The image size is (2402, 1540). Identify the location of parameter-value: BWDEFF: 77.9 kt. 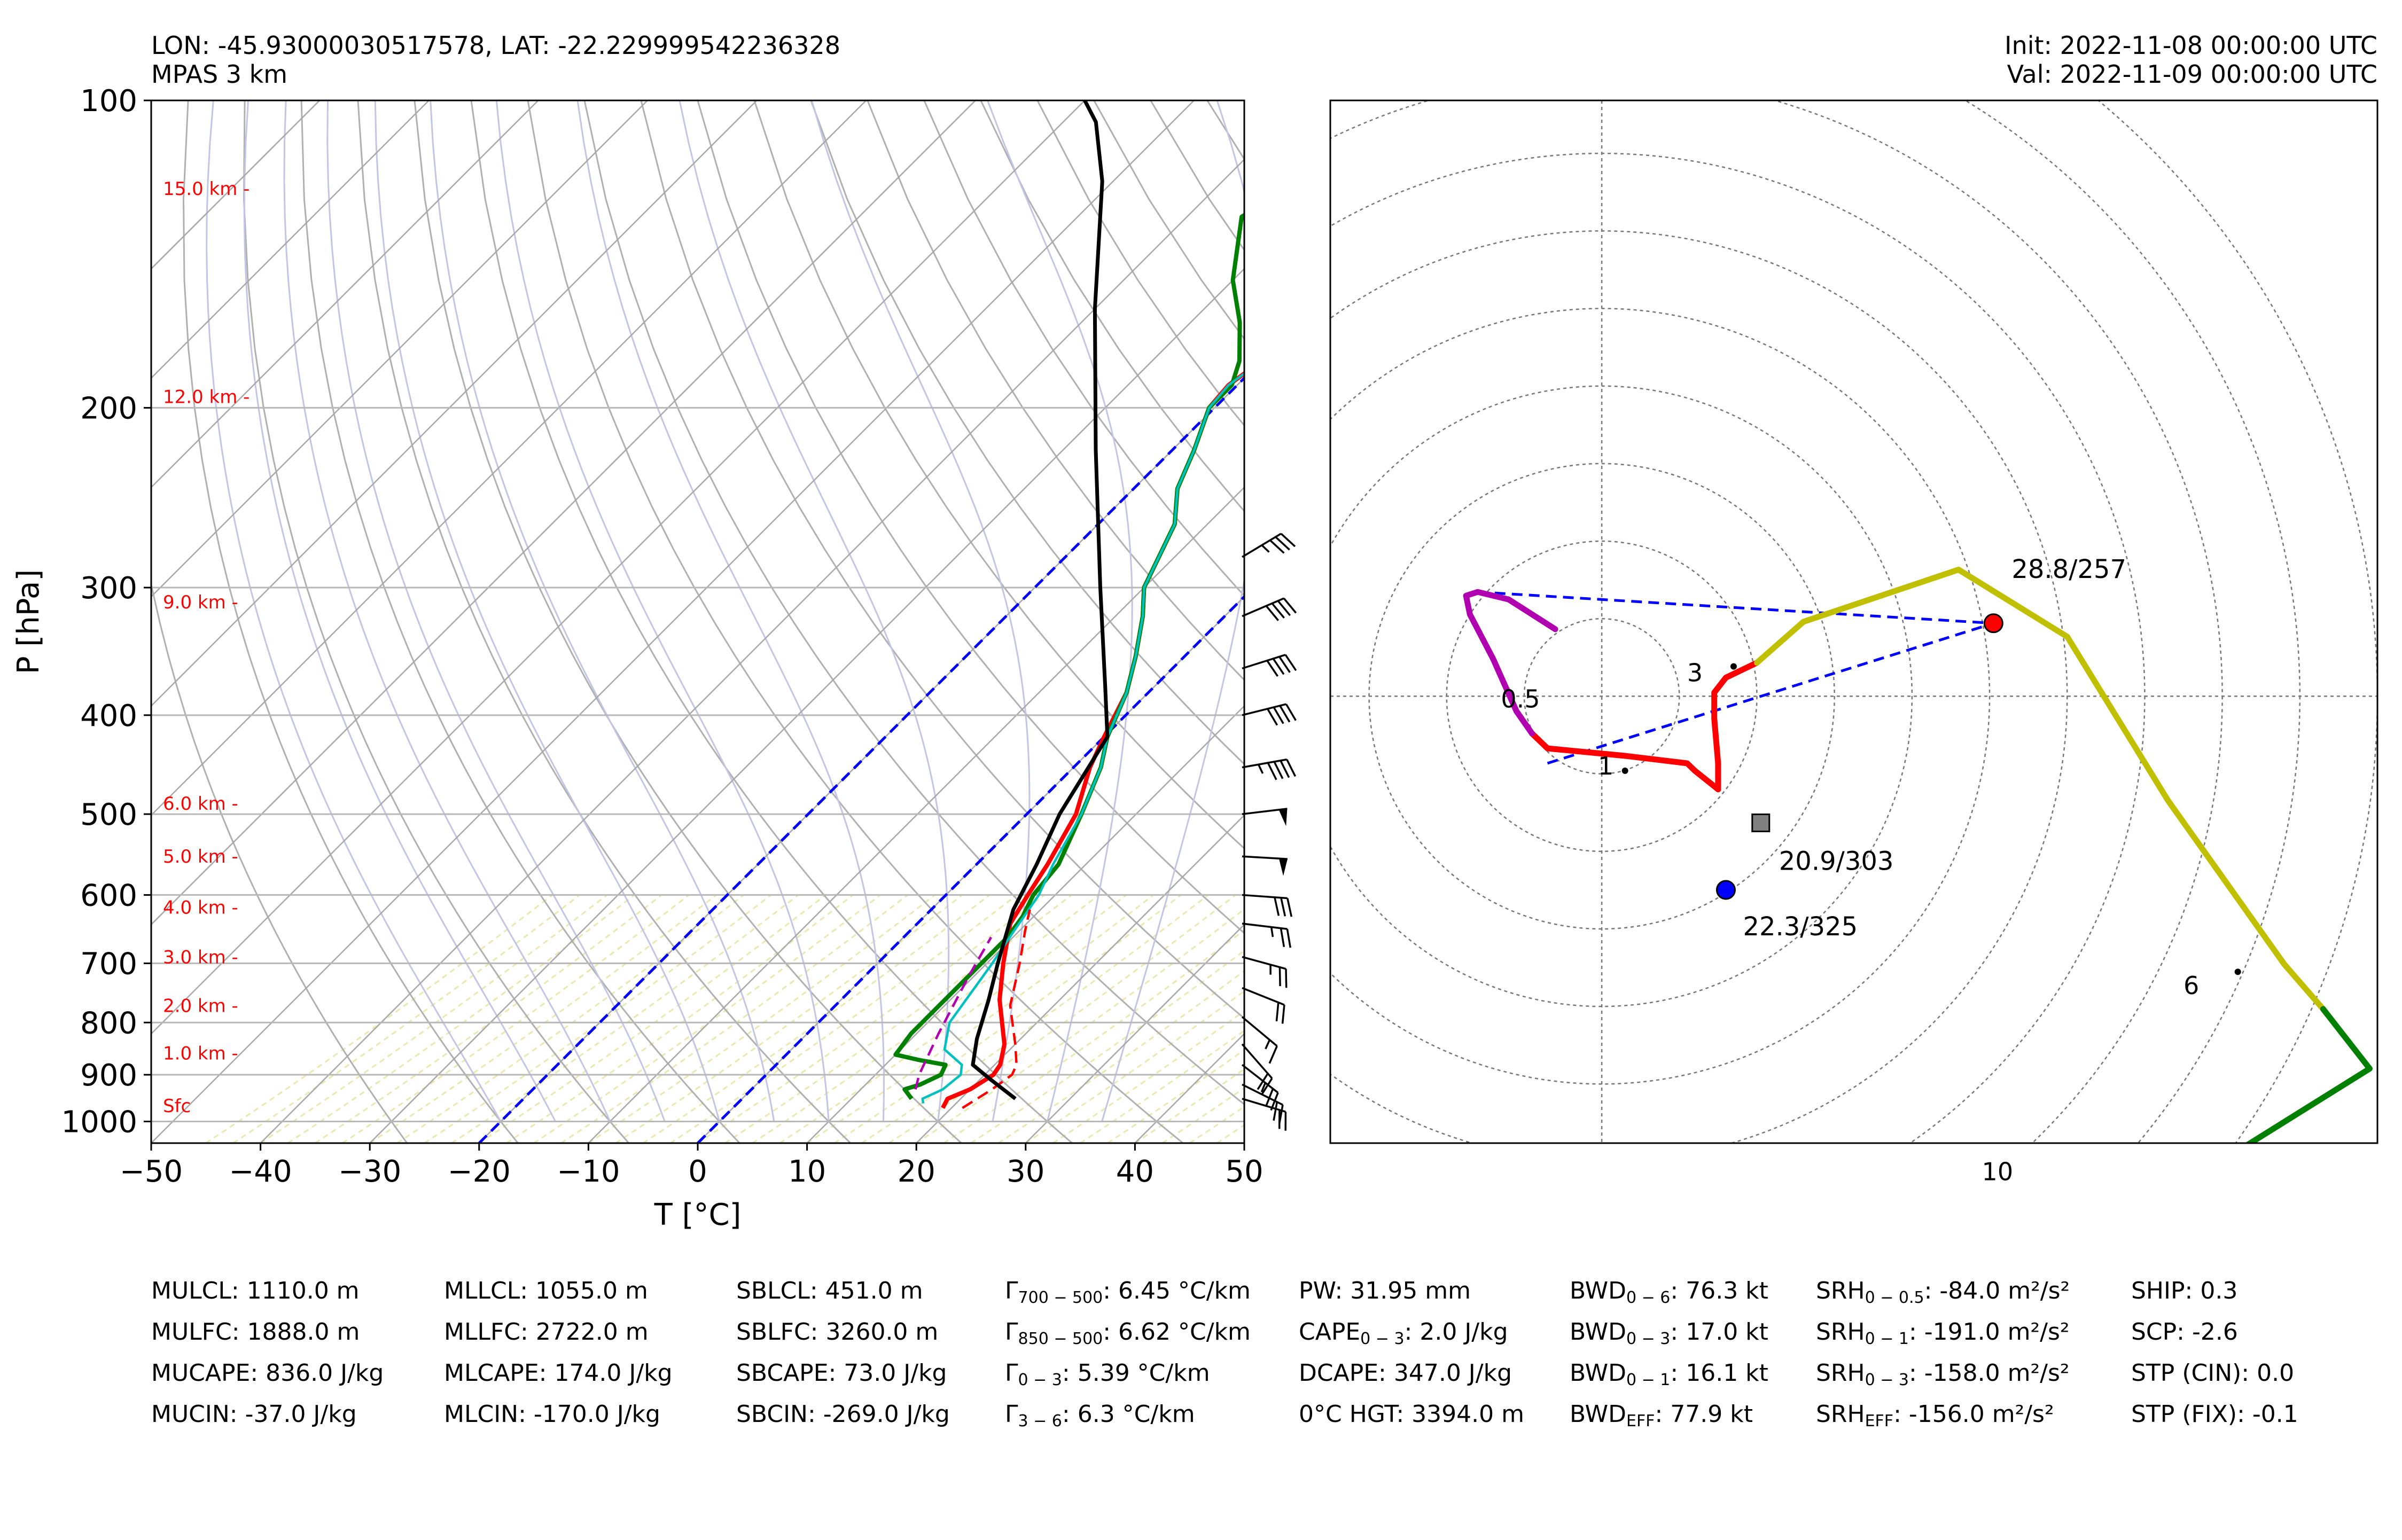
(1661, 1415).